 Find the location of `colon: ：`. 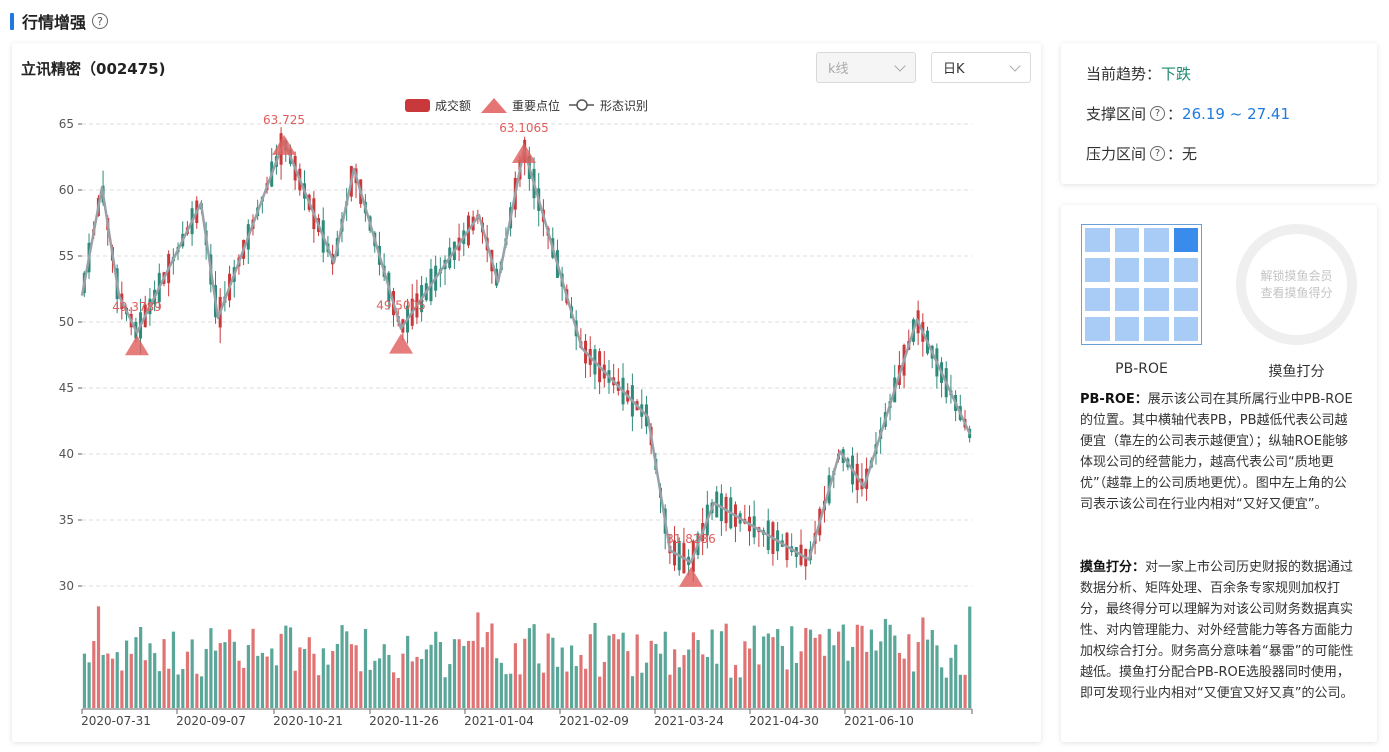

colon: ： is located at coordinates (1175, 114).